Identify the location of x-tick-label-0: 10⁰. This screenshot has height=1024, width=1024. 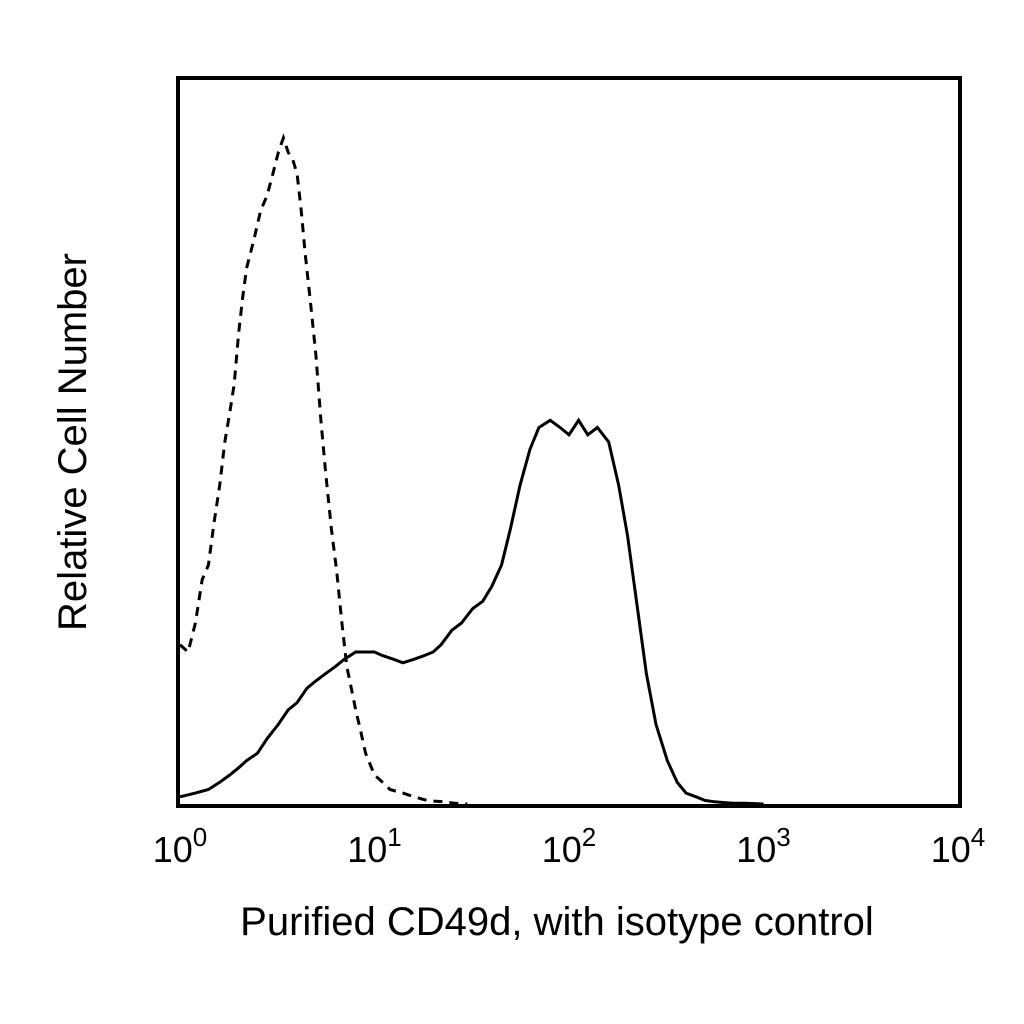
(180, 846).